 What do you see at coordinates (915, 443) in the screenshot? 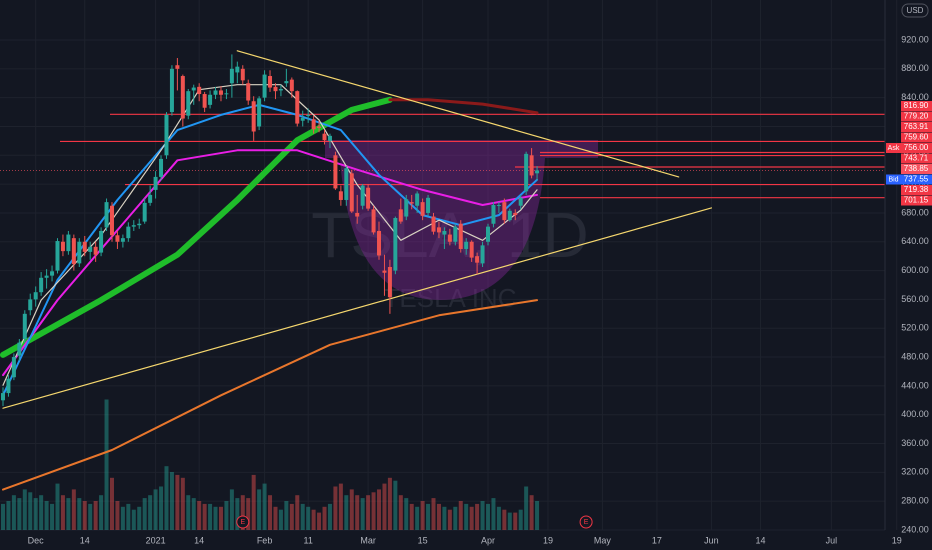
I see `y-tick-label: 360.00` at bounding box center [915, 443].